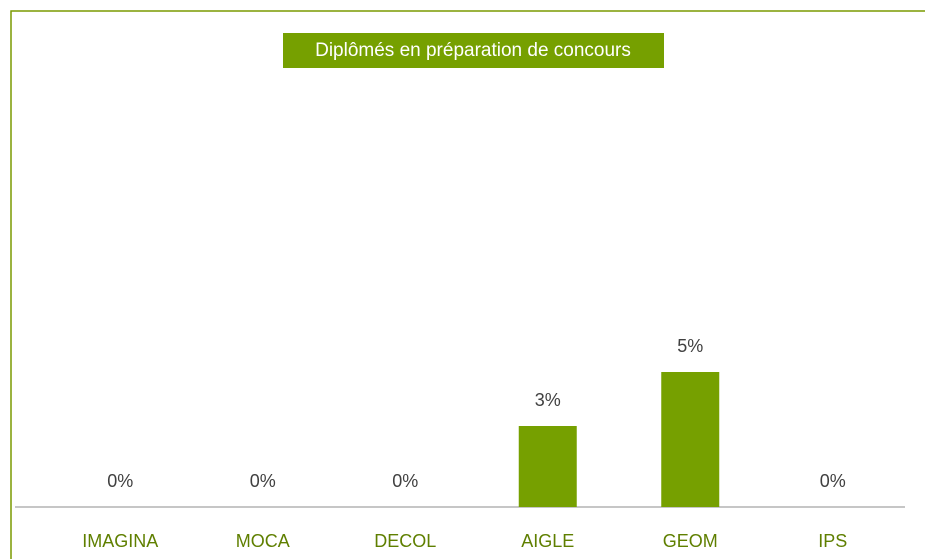 Image resolution: width=925 pixels, height=559 pixels. I want to click on value-label: 5%, so click(690, 346).